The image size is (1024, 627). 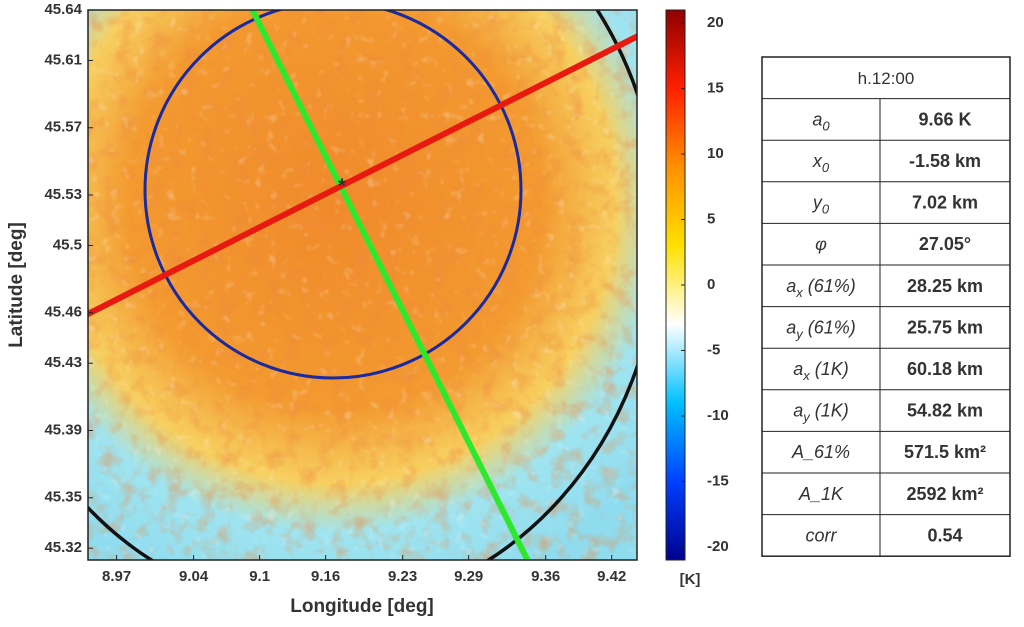 I want to click on param-name: corr, so click(x=822, y=535).